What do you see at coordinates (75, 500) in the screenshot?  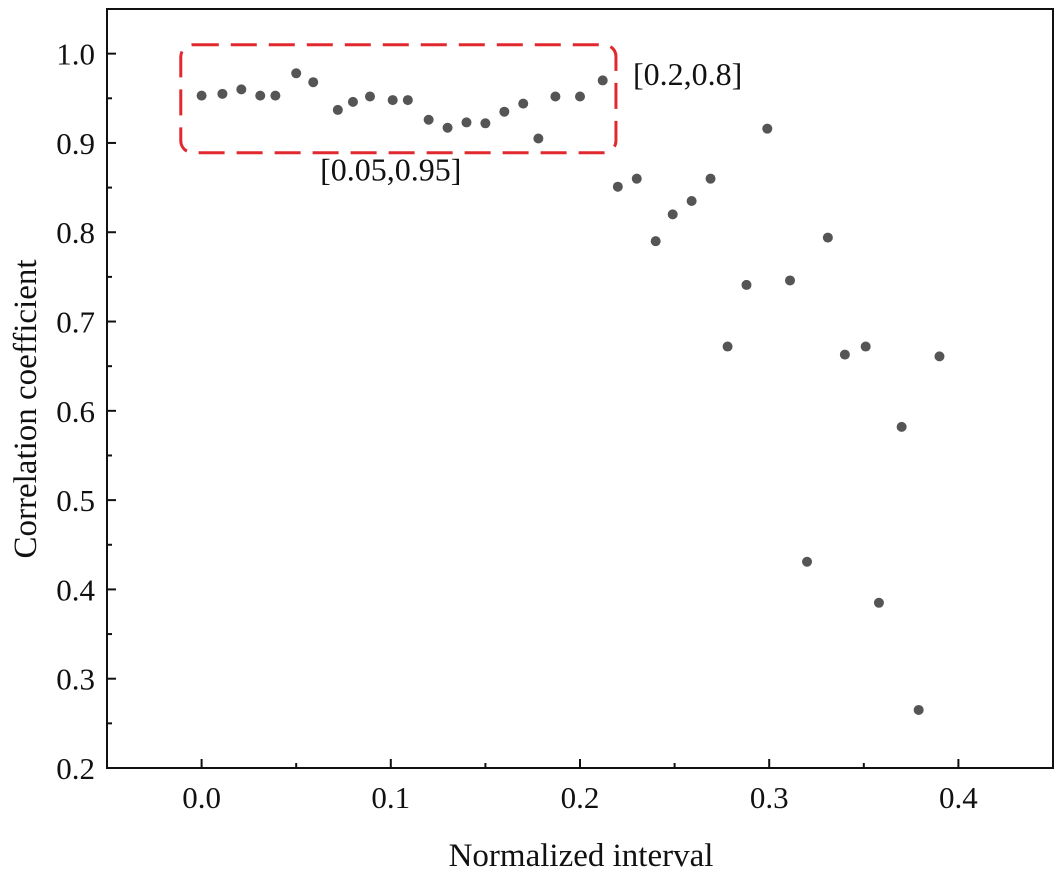 I see `y-tick-label: 0.5` at bounding box center [75, 500].